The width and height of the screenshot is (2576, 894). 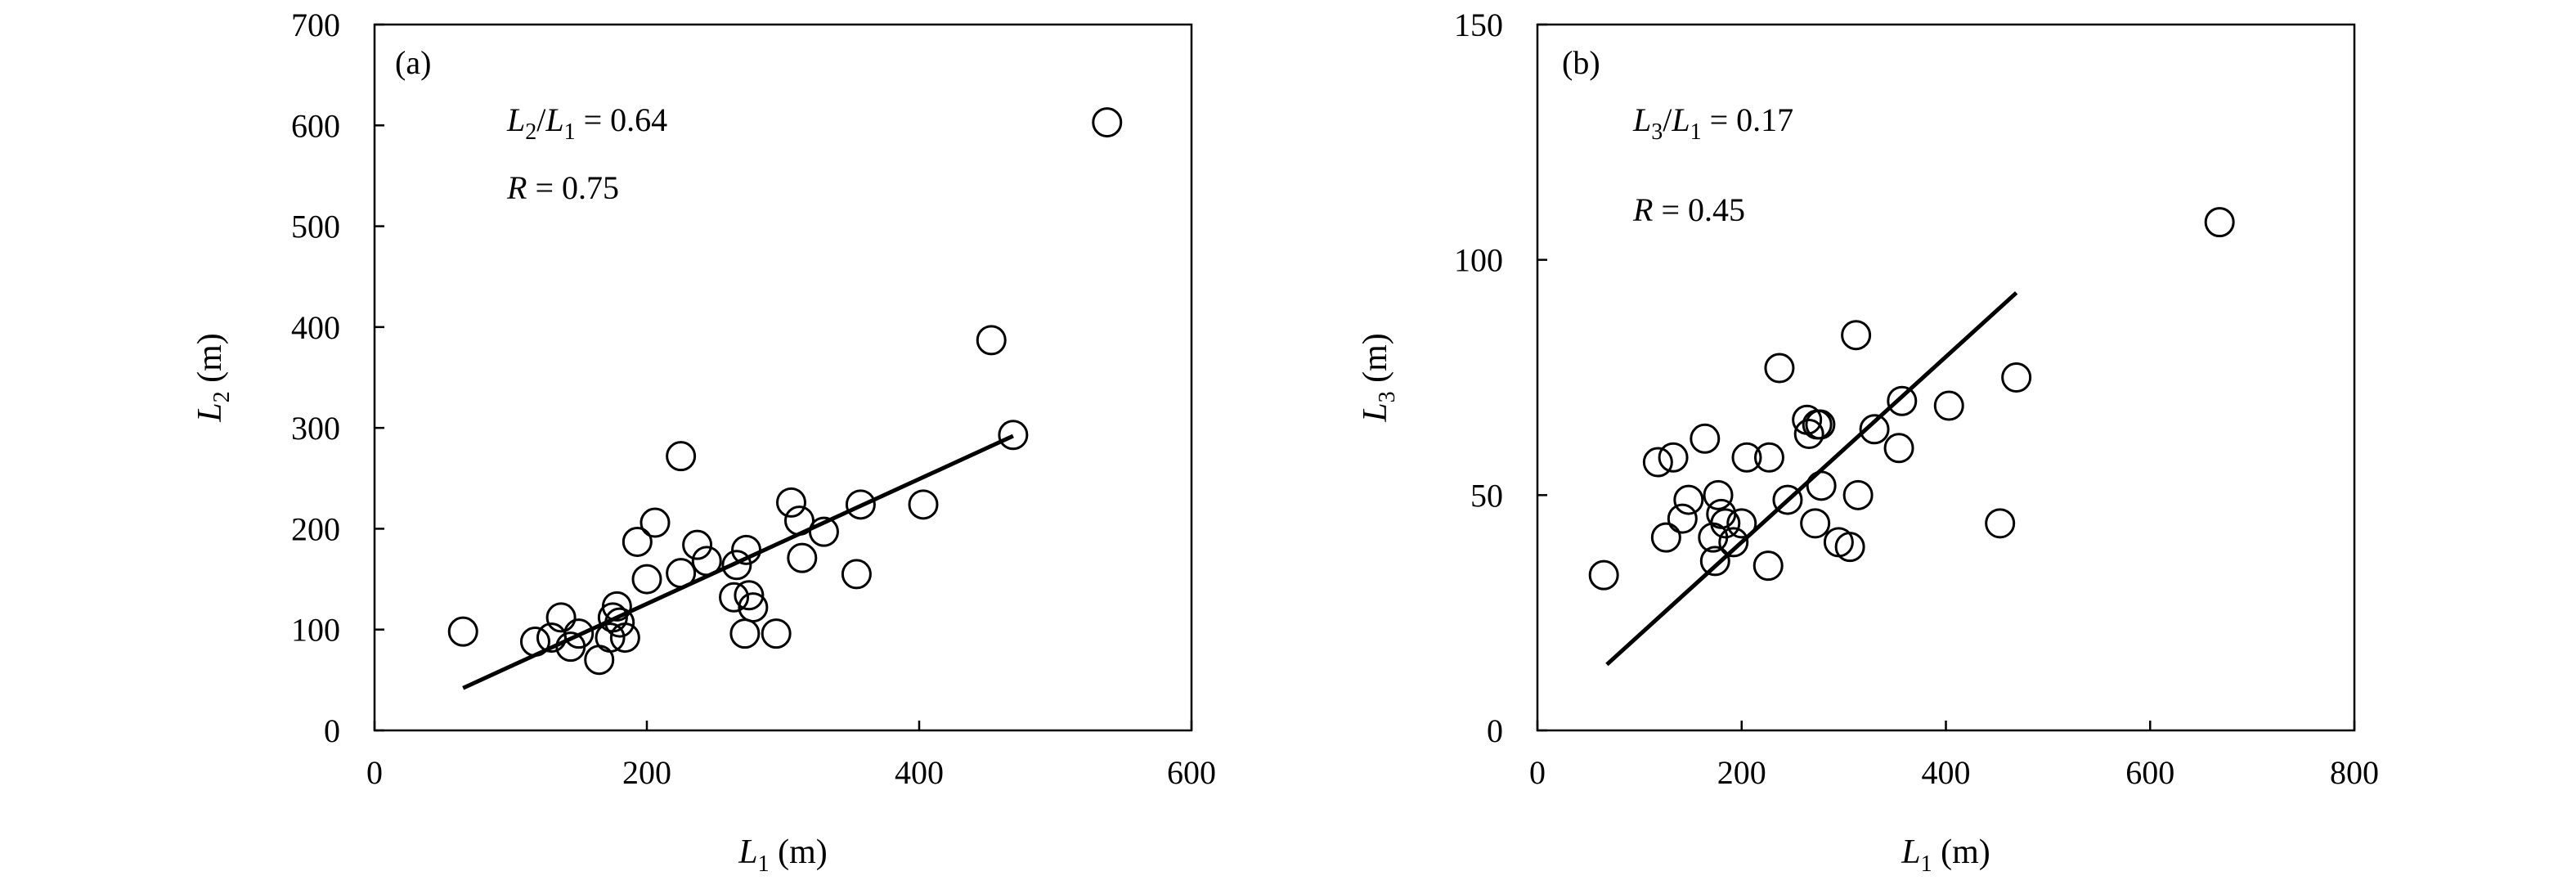 I want to click on panel-label: (a), so click(x=413, y=62).